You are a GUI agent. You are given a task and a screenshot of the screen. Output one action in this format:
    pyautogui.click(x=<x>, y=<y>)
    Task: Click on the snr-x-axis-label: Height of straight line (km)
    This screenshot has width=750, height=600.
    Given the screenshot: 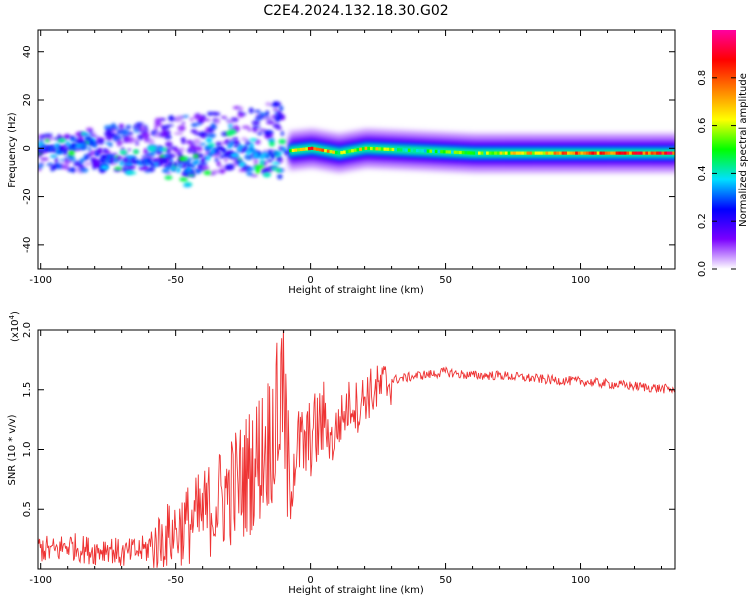 What is the action you would take?
    pyautogui.click(x=356, y=590)
    